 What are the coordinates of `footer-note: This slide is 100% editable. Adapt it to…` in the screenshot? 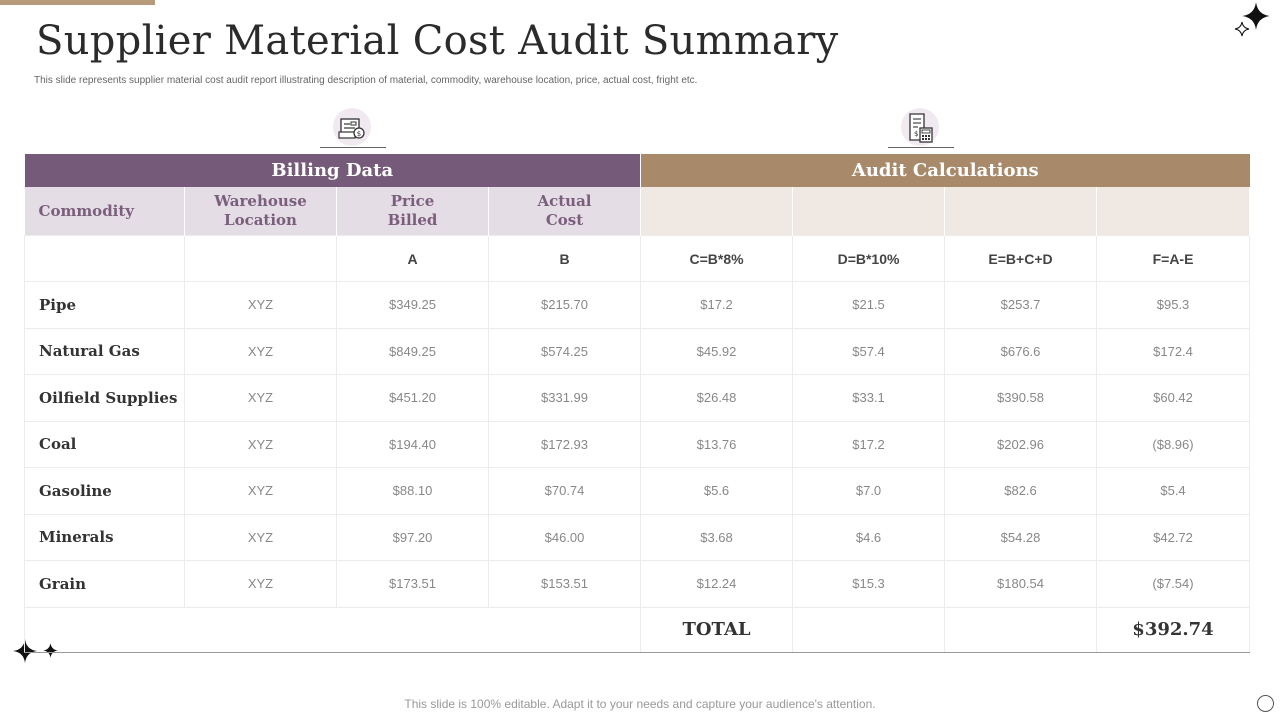 It's located at (640, 704).